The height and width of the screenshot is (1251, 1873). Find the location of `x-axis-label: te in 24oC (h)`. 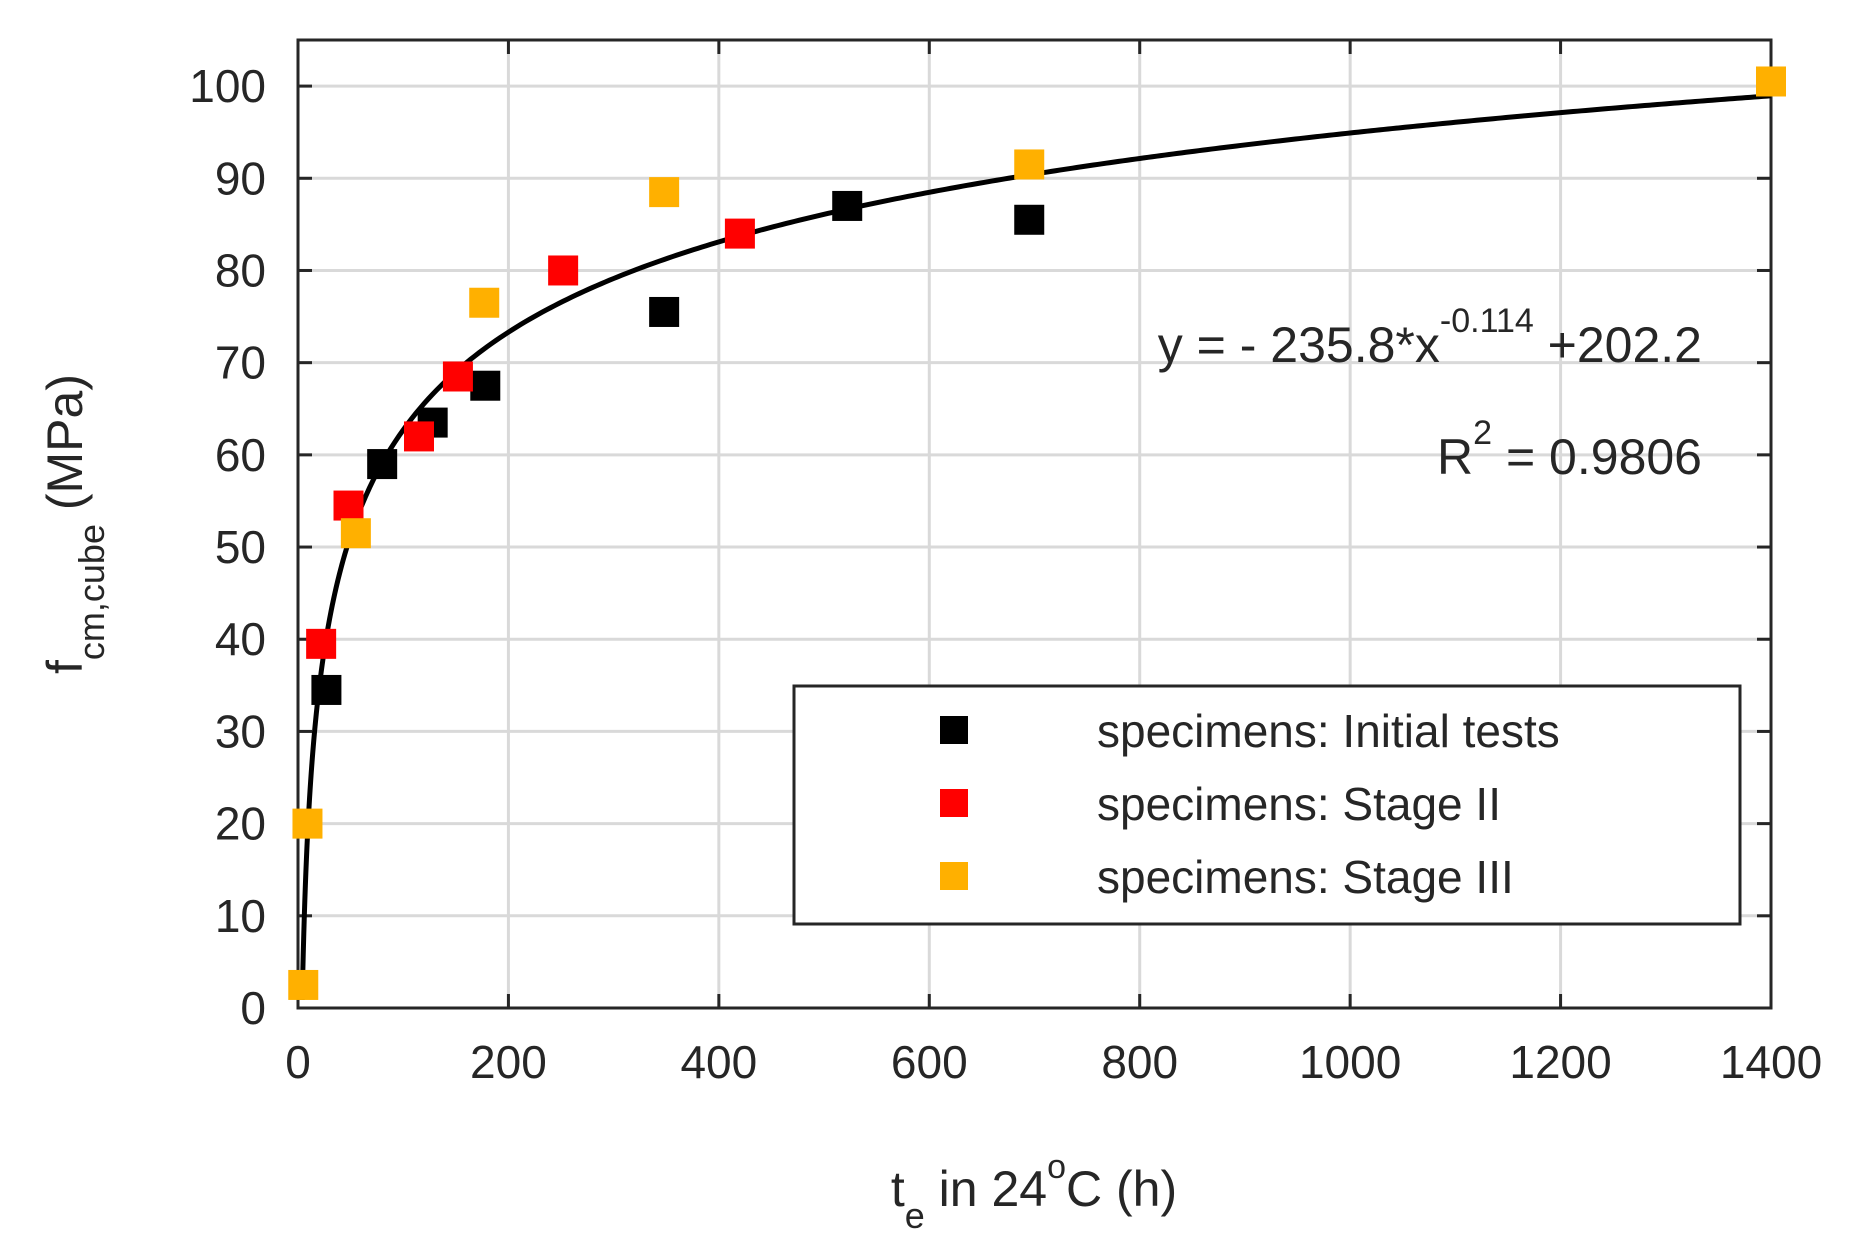

x-axis-label: te in 24oC (h) is located at coordinates (1034, 1192).